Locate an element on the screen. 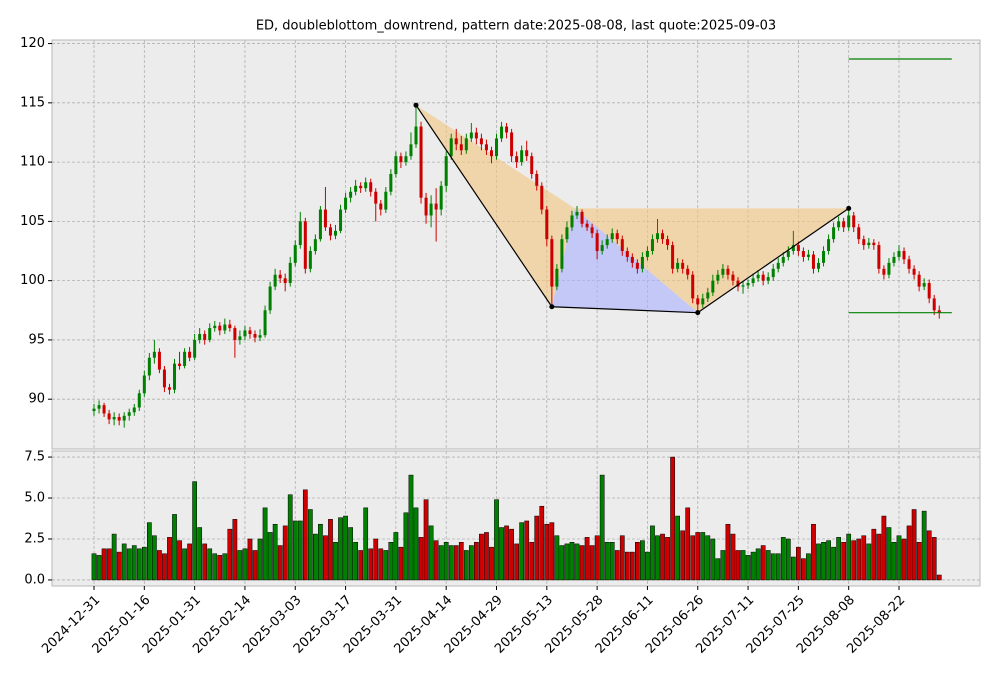  y-tick-label: 120 is located at coordinates (32, 43).